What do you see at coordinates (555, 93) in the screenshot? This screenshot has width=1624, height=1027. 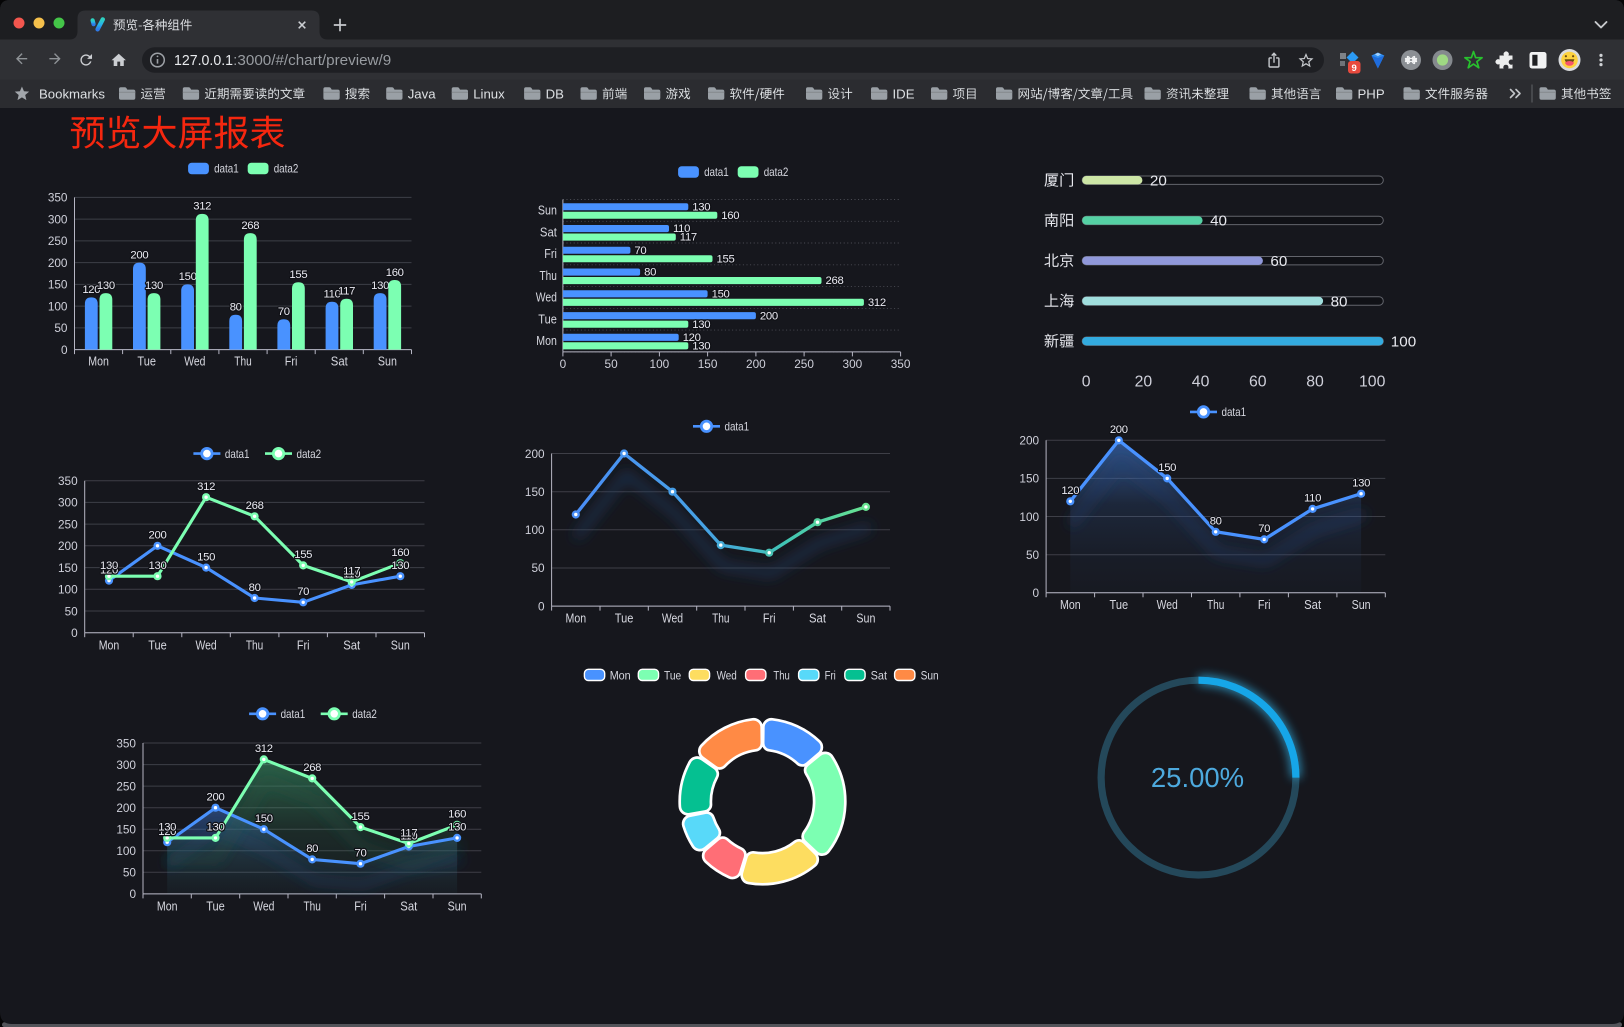 I see `svg-text: DB` at bounding box center [555, 93].